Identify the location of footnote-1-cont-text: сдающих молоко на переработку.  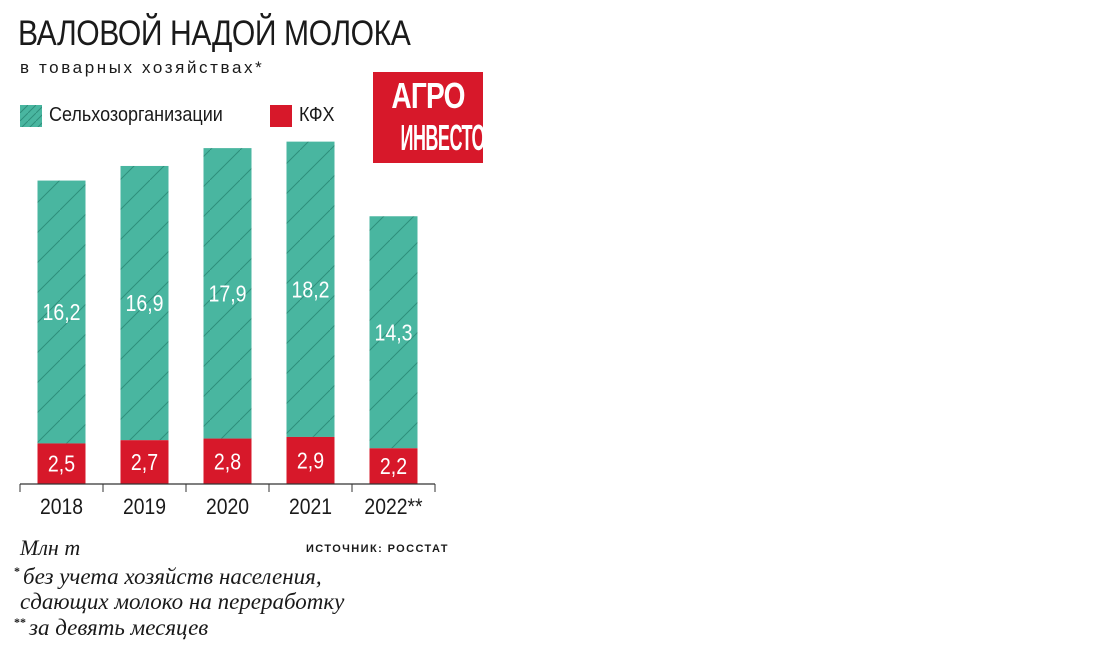
(182, 601).